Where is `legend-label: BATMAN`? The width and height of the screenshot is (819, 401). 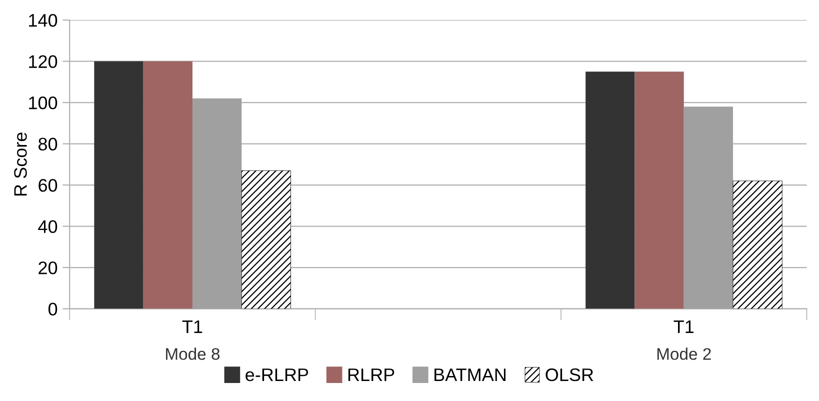 legend-label: BATMAN is located at coordinates (470, 375).